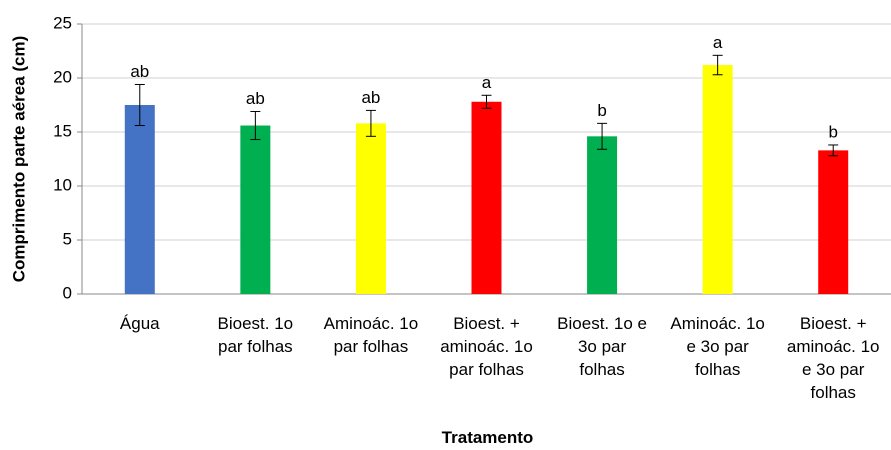  What do you see at coordinates (62, 76) in the screenshot?
I see `y-tick-label: 20` at bounding box center [62, 76].